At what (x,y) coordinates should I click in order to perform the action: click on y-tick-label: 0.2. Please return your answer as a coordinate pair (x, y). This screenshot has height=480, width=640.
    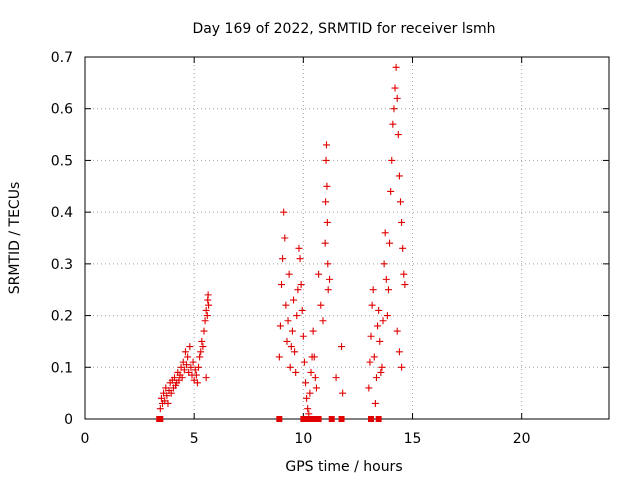
    Looking at the image, I should click on (62, 317).